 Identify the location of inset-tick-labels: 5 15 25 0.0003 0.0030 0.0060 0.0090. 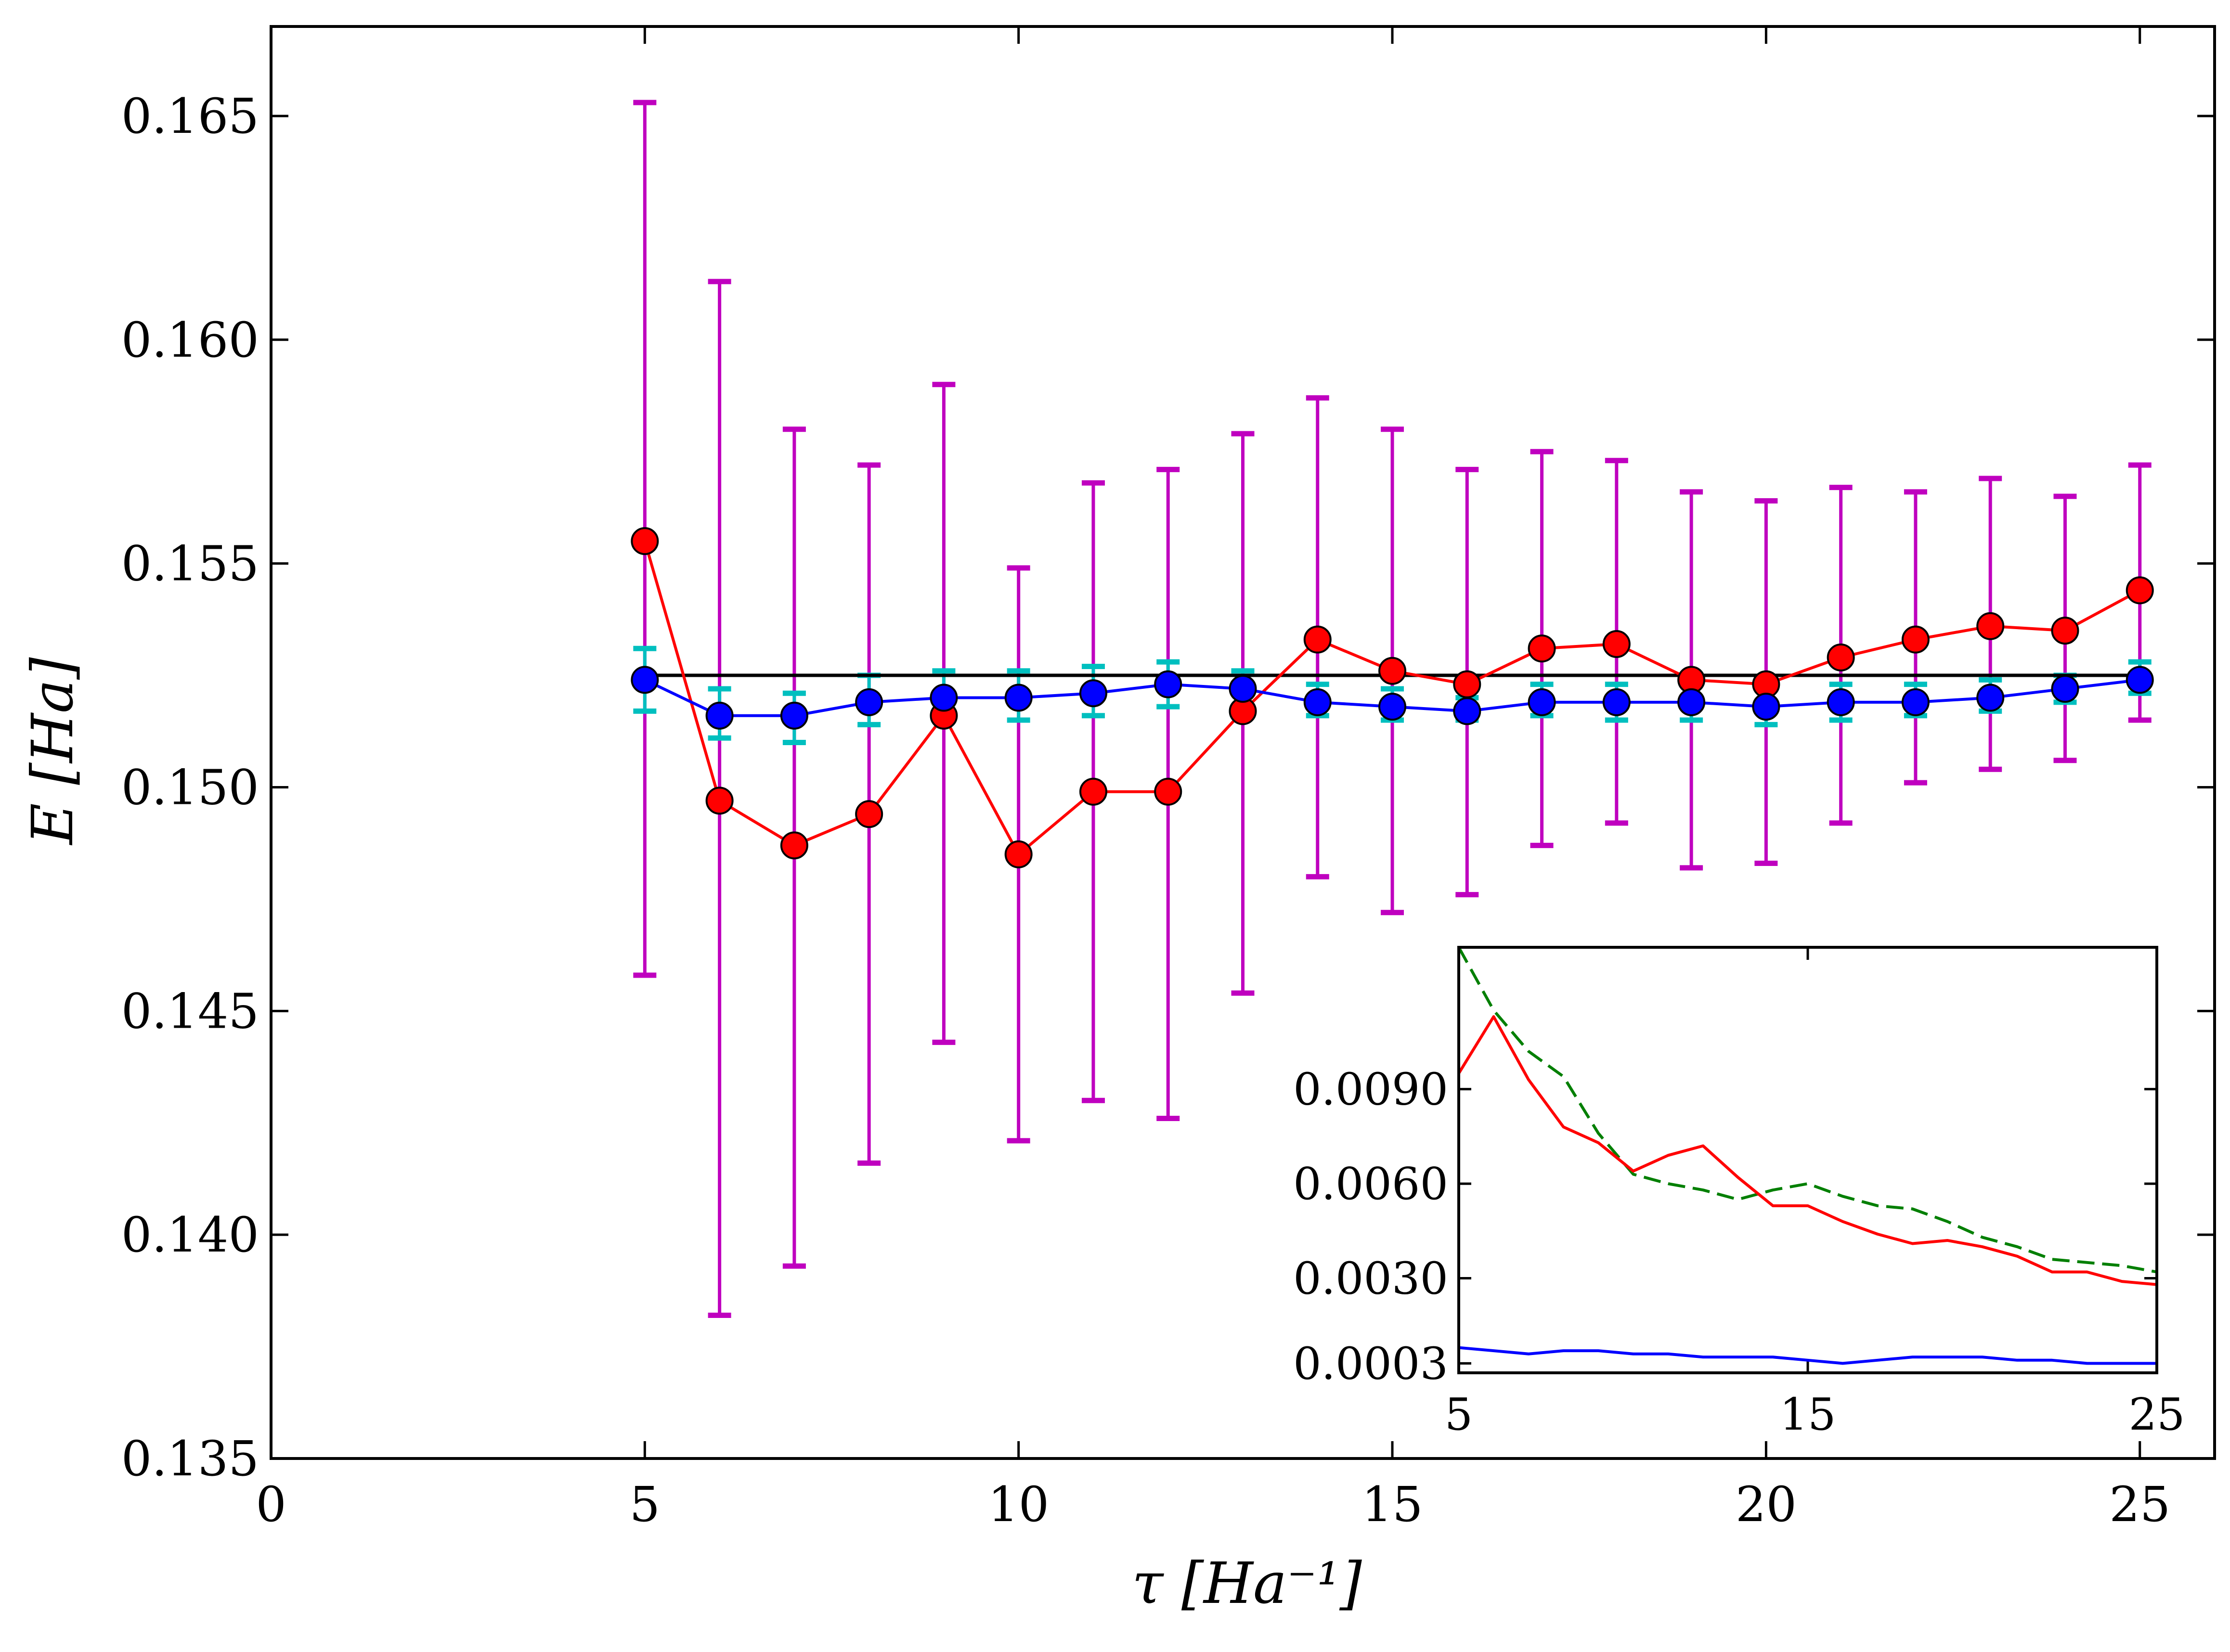
(1739, 1252).